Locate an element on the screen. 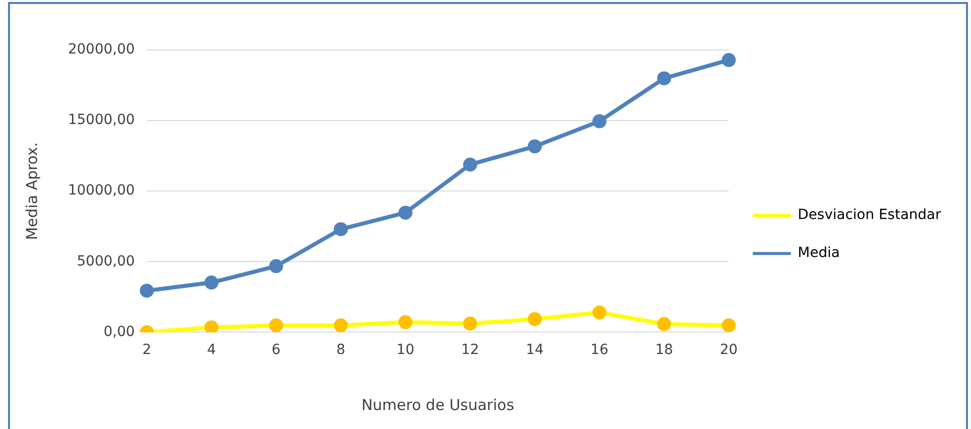 This screenshot has height=429, width=971. y-tick-label: 10000,00 is located at coordinates (101, 190).